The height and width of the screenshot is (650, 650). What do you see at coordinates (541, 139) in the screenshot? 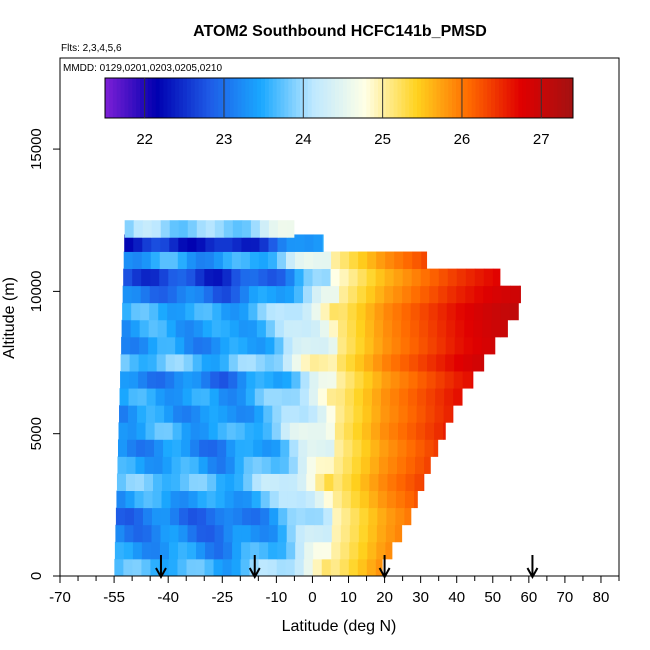
I see `colorbar-tick-label: 27` at bounding box center [541, 139].